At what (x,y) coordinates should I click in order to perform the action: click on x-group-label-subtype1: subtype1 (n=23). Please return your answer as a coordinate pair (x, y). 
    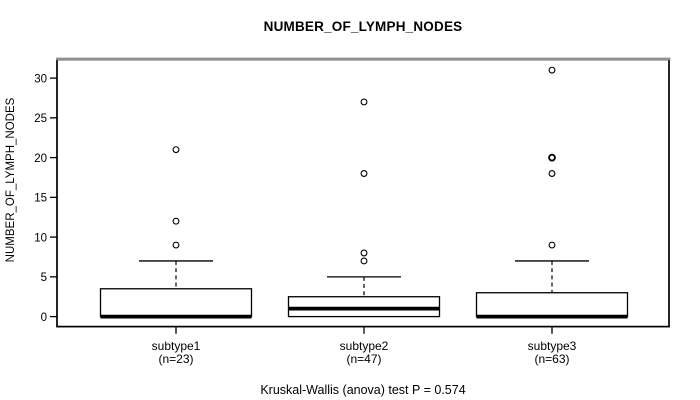
    Looking at the image, I should click on (176, 353).